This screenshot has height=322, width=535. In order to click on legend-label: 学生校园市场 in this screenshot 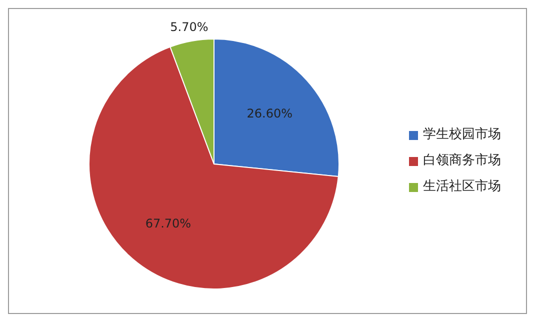, I will do `click(462, 135)`.